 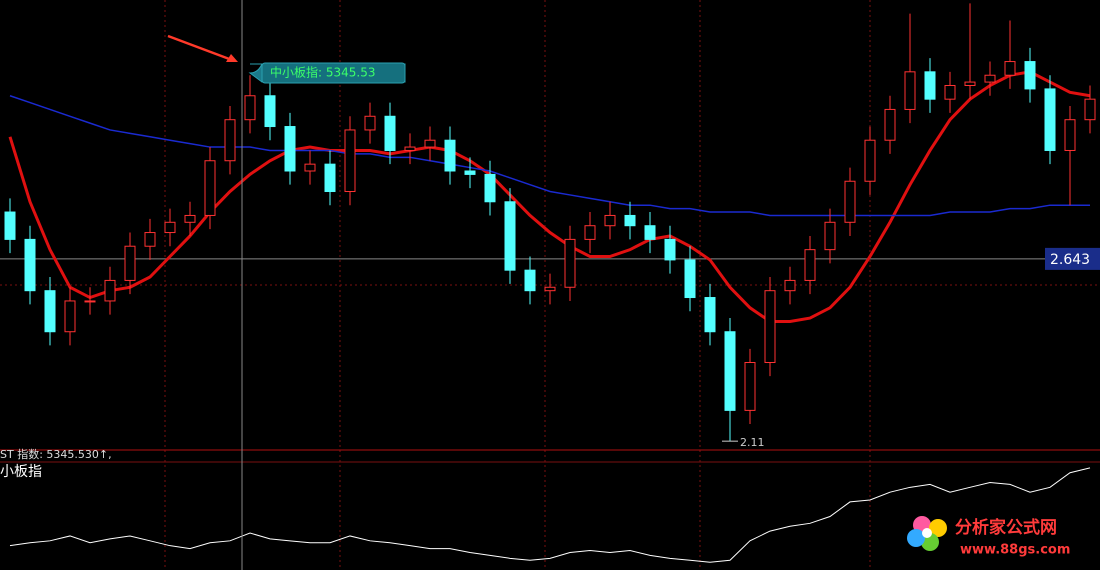 I want to click on arrow-head, so click(x=232, y=58).